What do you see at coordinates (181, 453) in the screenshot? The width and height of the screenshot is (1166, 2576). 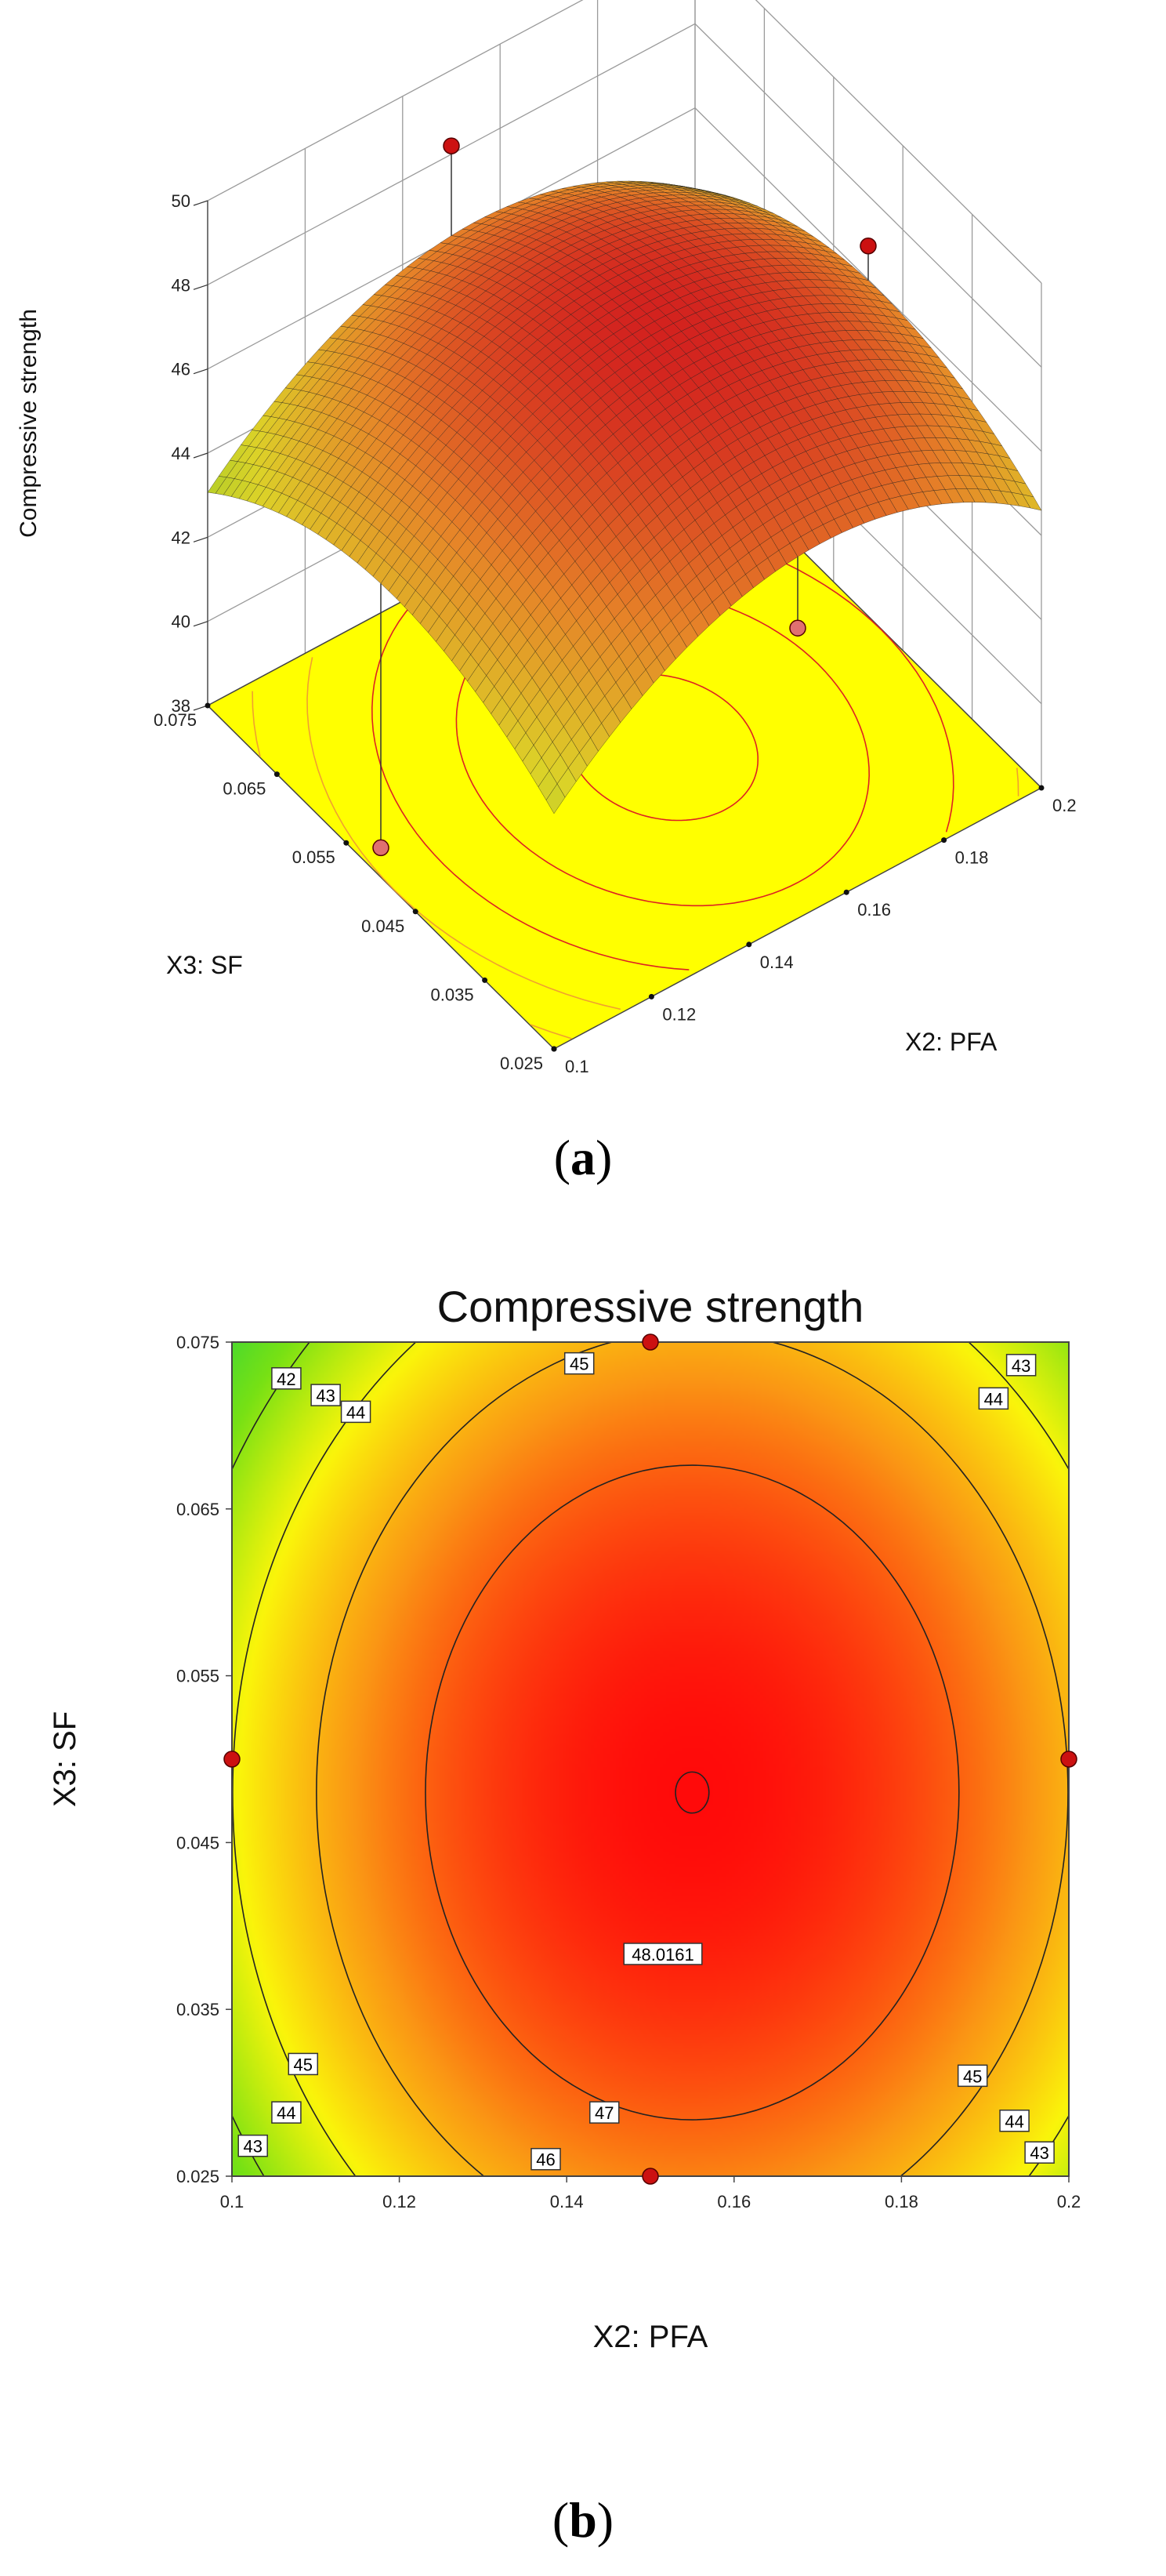 I see `z-tick-label: 44` at bounding box center [181, 453].